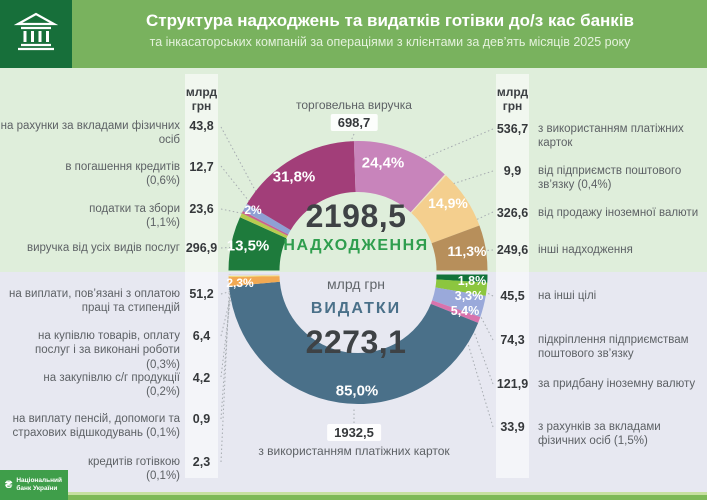  What do you see at coordinates (512, 99) in the screenshot?
I see `right-unit-header: млрд грн` at bounding box center [512, 99].